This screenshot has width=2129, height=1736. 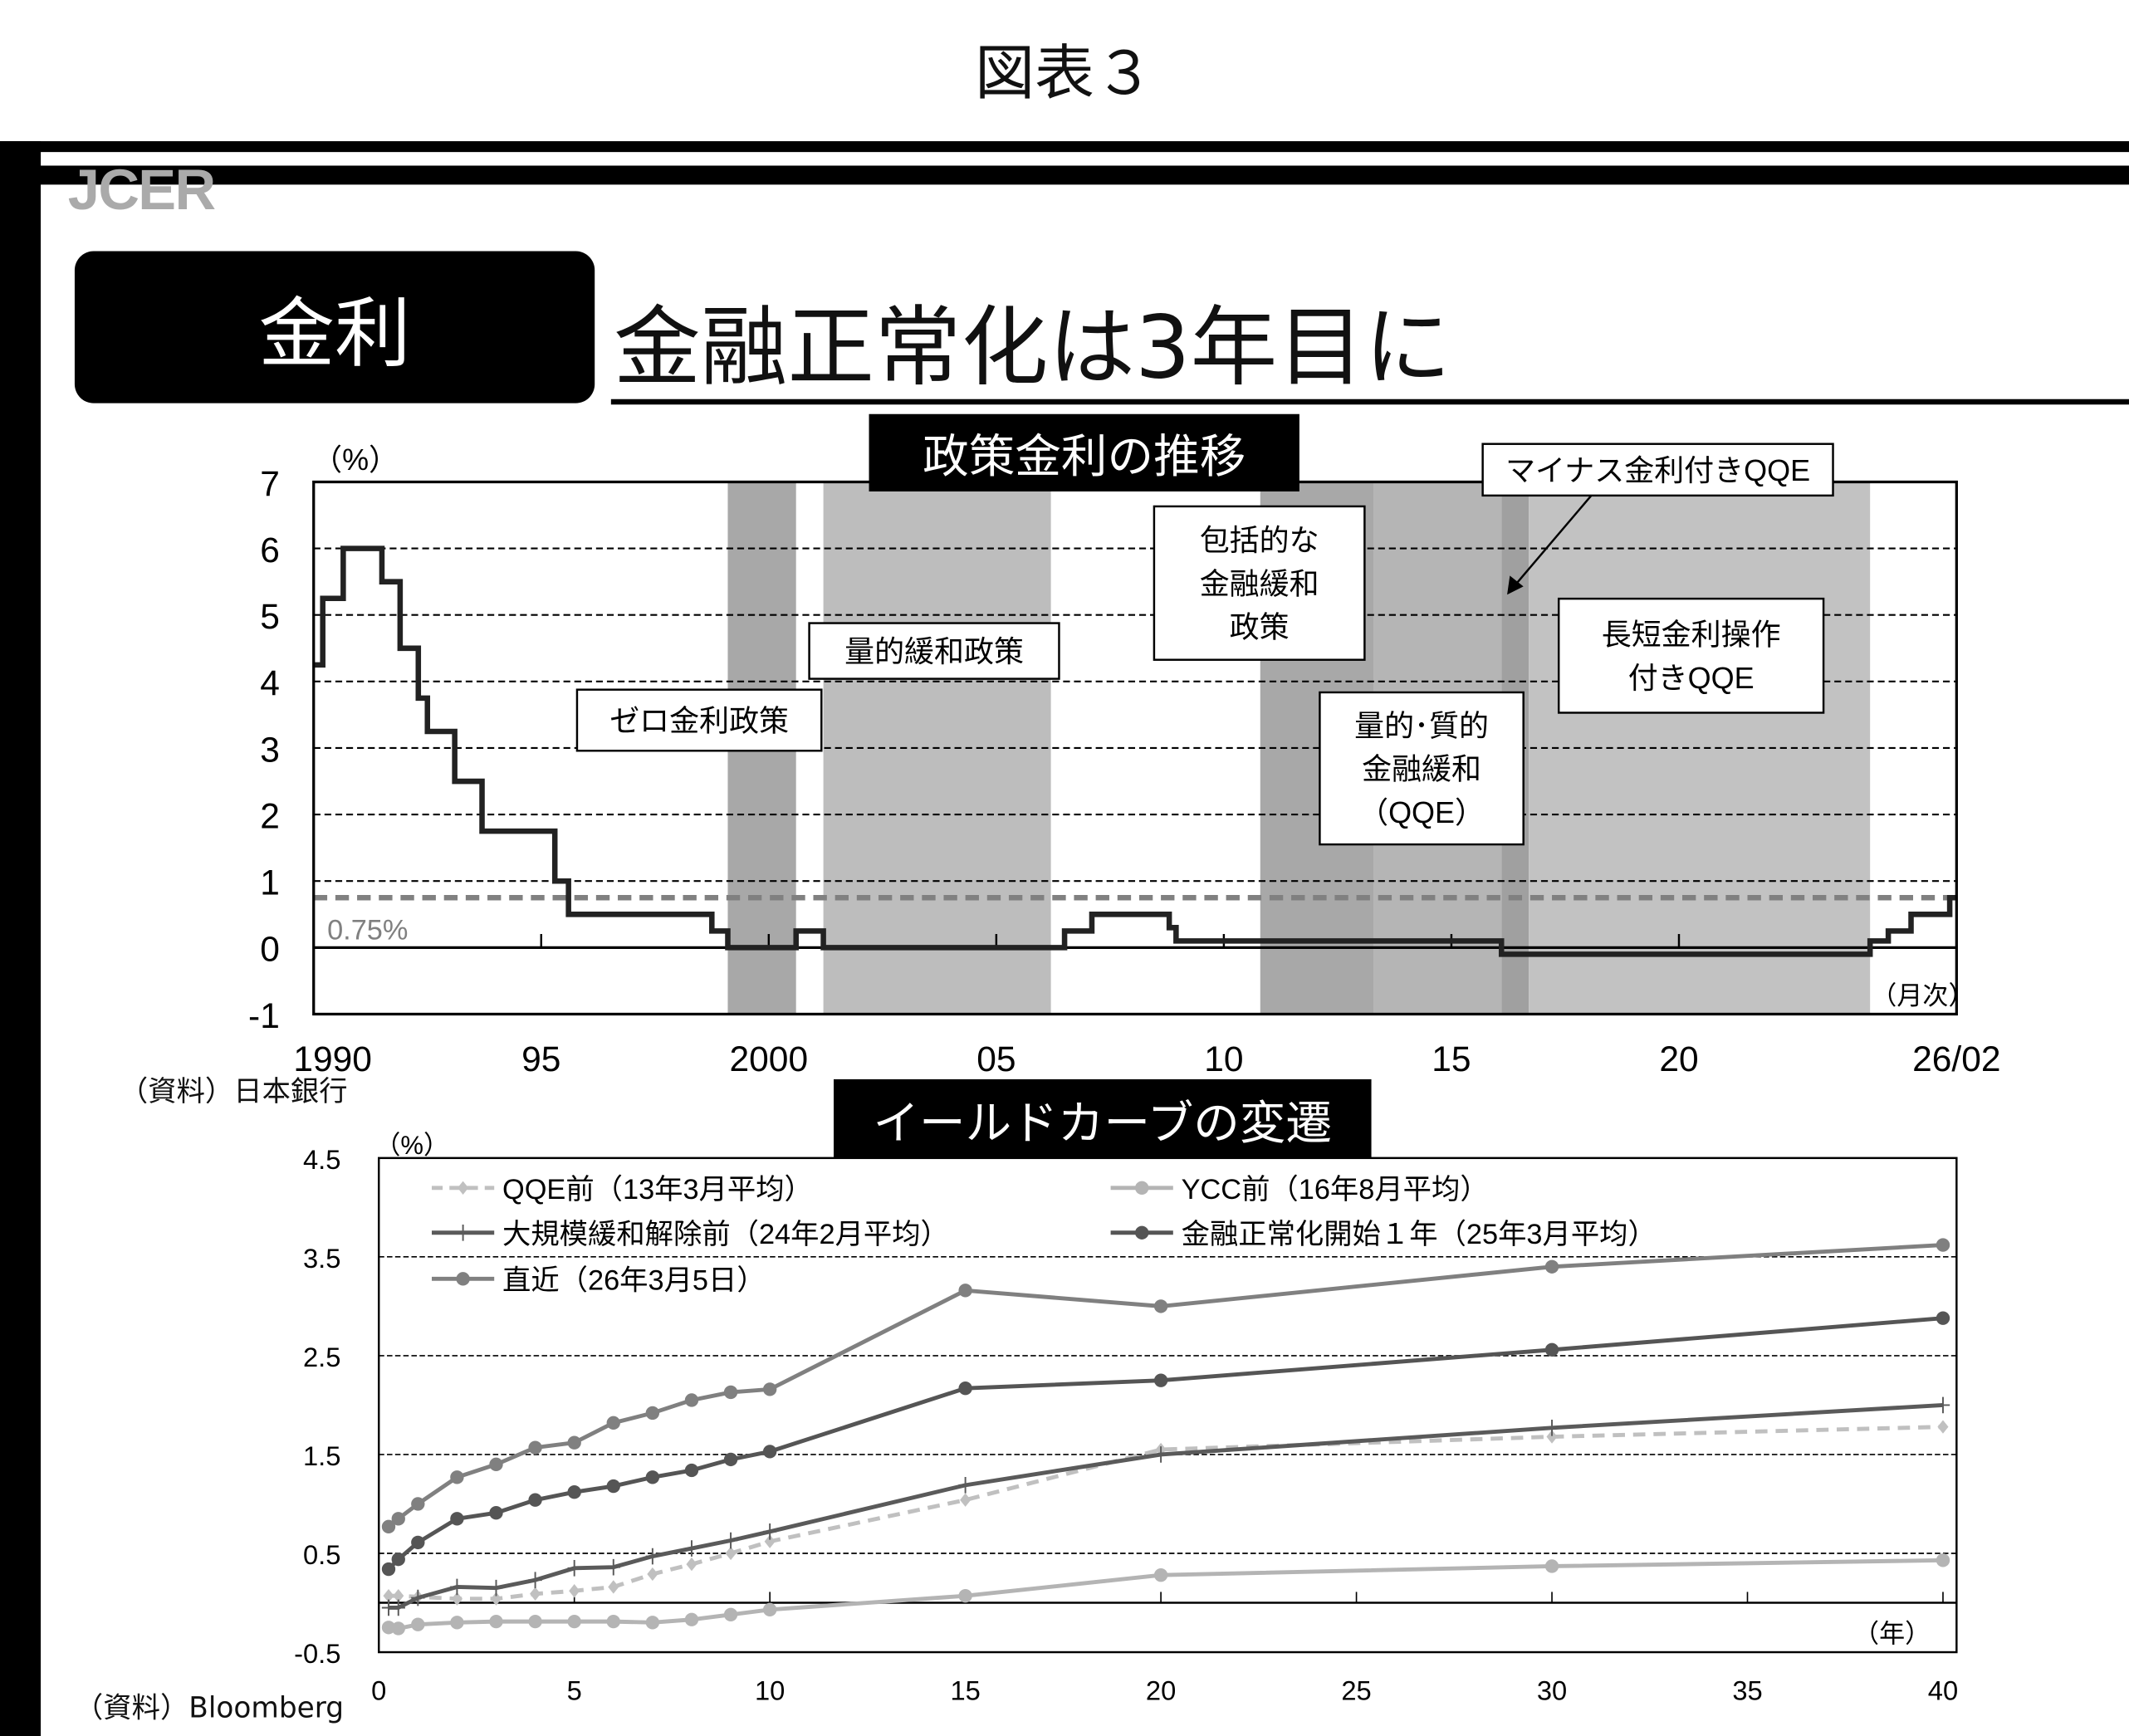 What do you see at coordinates (321, 1455) in the screenshot?
I see `y-tick-label: 1.5` at bounding box center [321, 1455].